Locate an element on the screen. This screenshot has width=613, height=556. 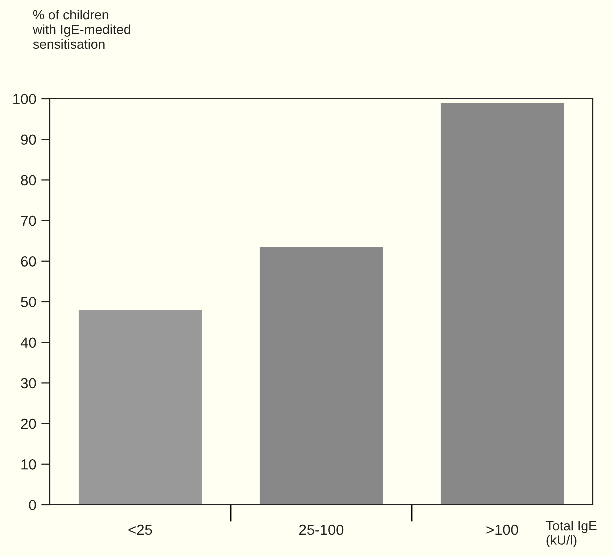
x-tick-label: <25 is located at coordinates (140, 530).